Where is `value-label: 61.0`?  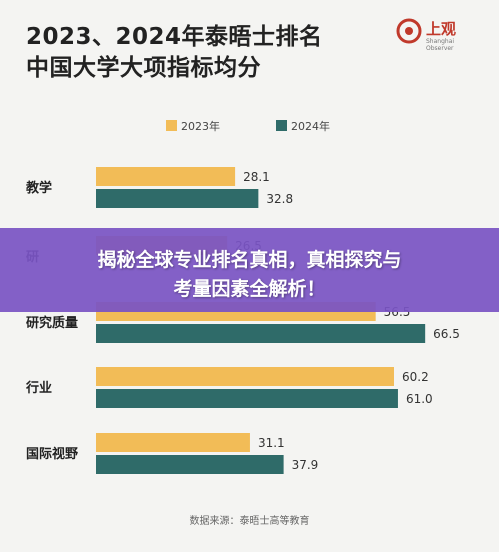 value-label: 61.0 is located at coordinates (419, 399).